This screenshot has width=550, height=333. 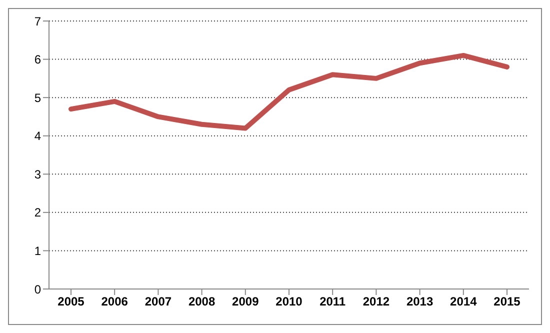 What do you see at coordinates (38, 251) in the screenshot?
I see `y-tick-label: 1` at bounding box center [38, 251].